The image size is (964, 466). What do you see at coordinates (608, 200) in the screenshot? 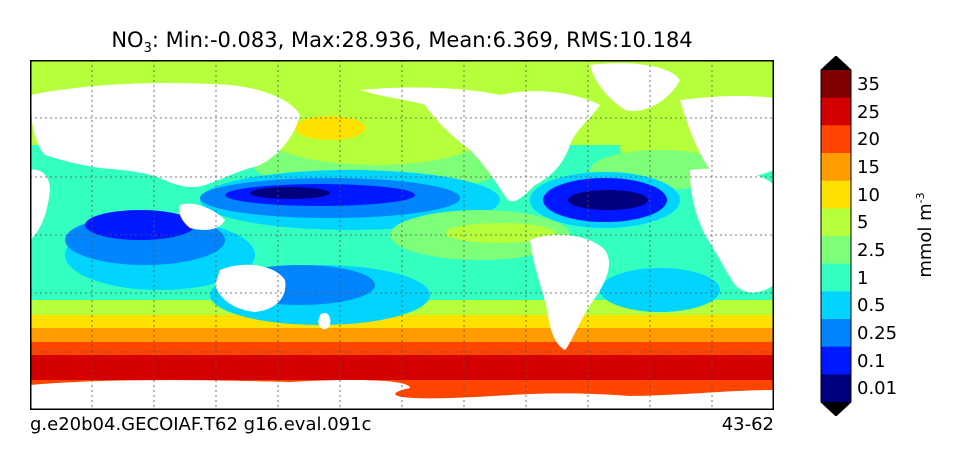
I see `na-gyre-core` at bounding box center [608, 200].